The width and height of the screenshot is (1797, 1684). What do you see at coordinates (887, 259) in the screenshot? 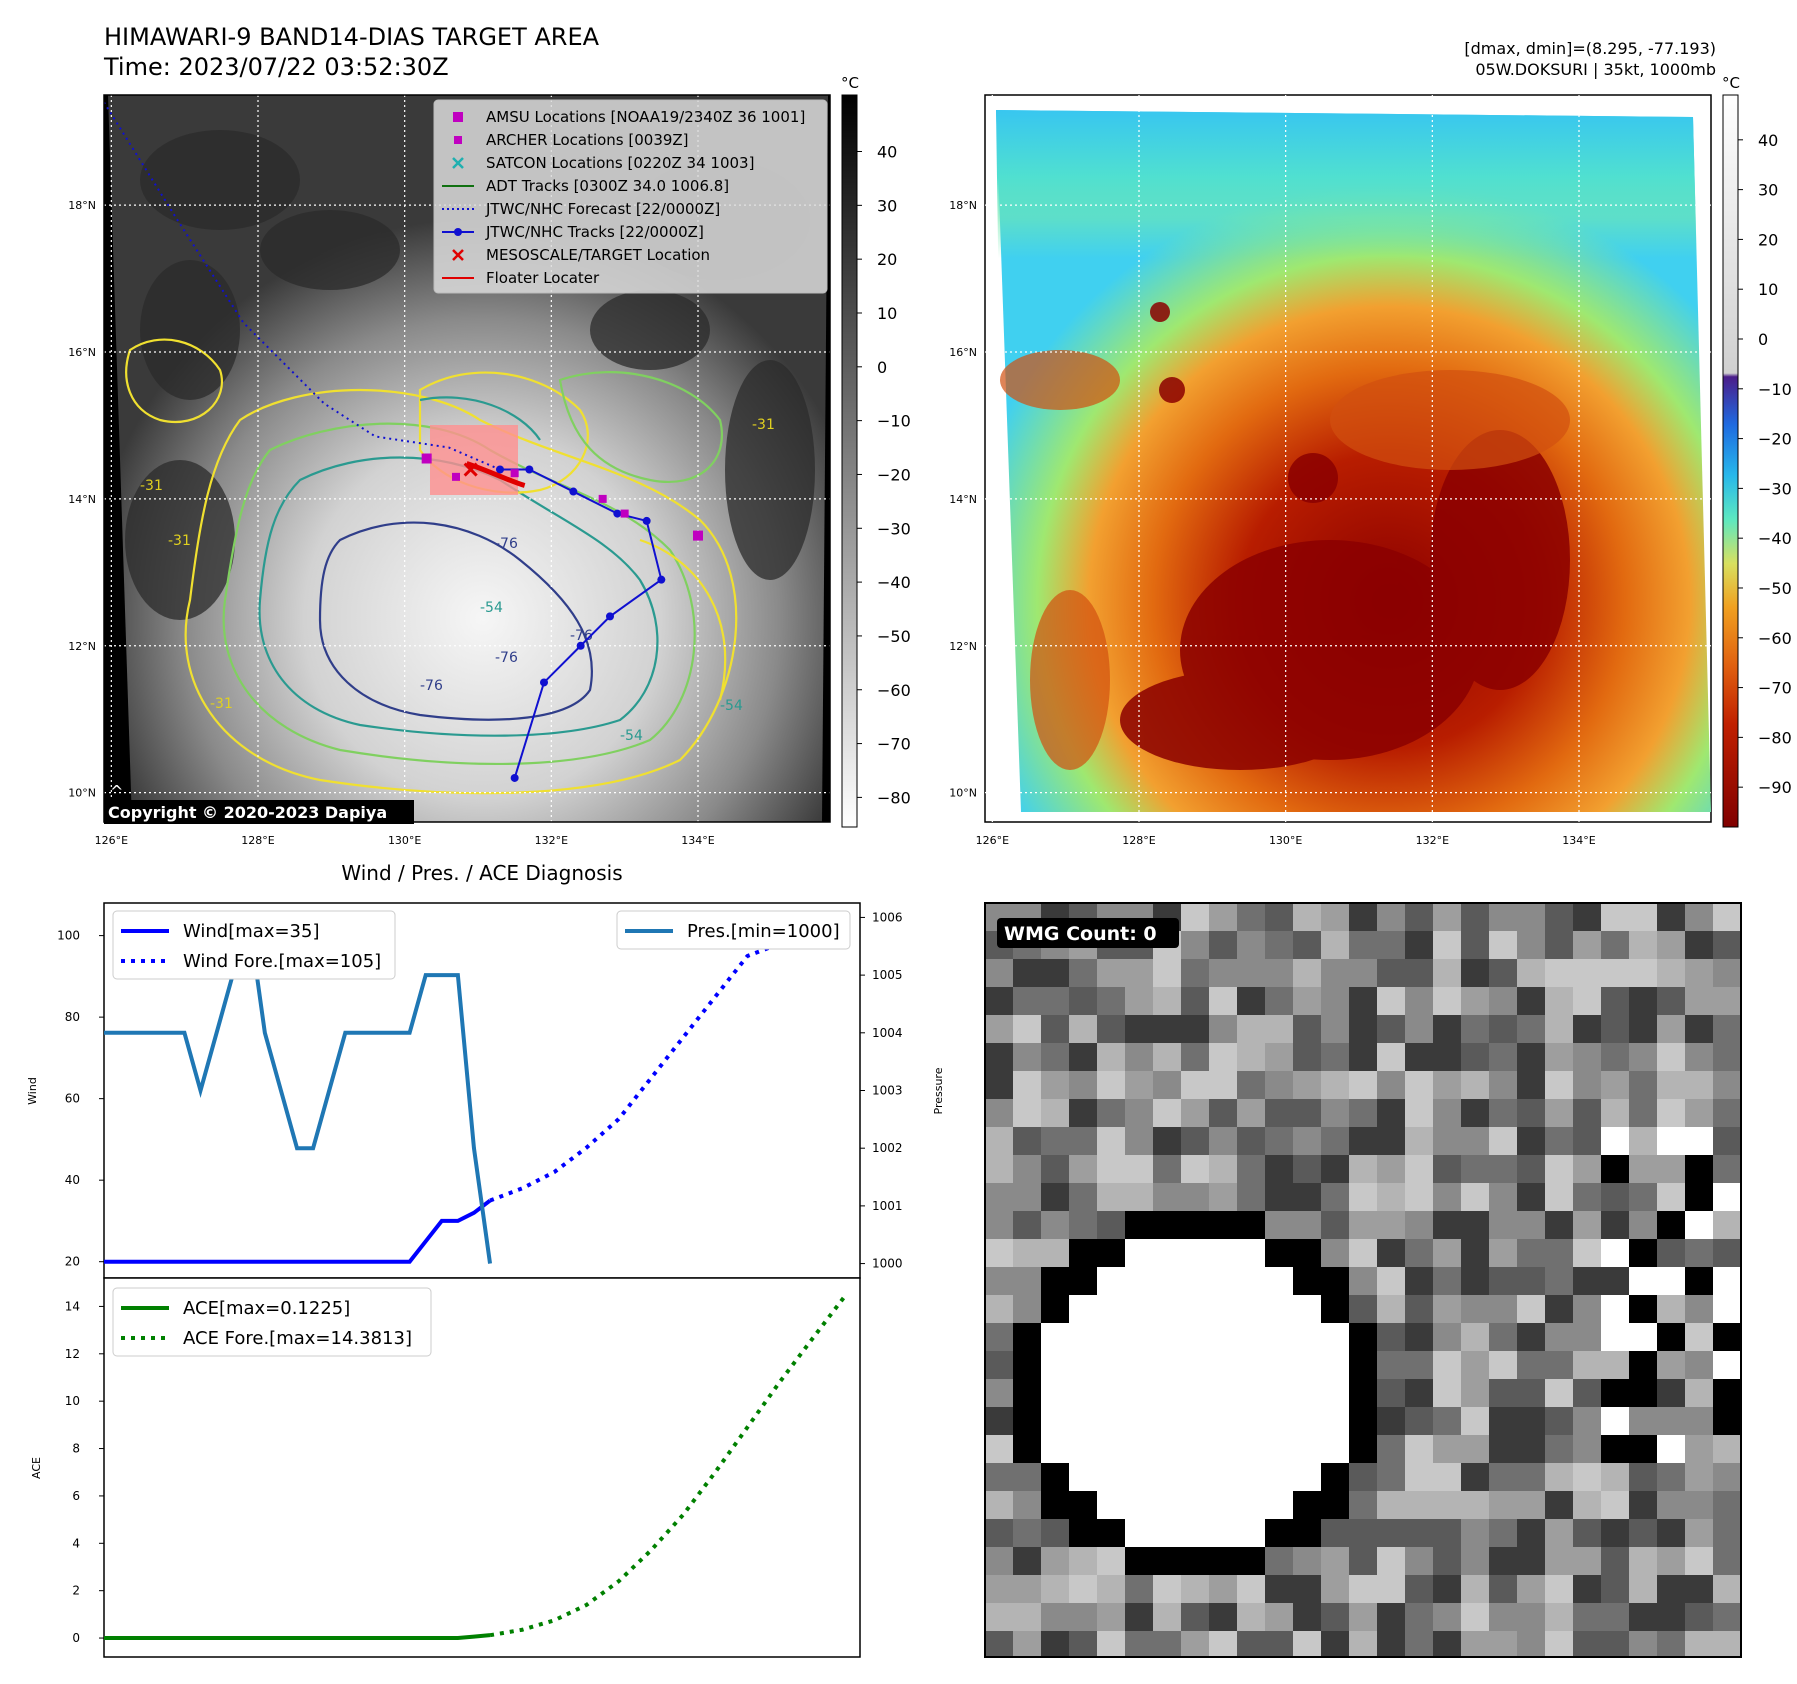
I see `colorbar-tick-label: 20` at bounding box center [887, 259].